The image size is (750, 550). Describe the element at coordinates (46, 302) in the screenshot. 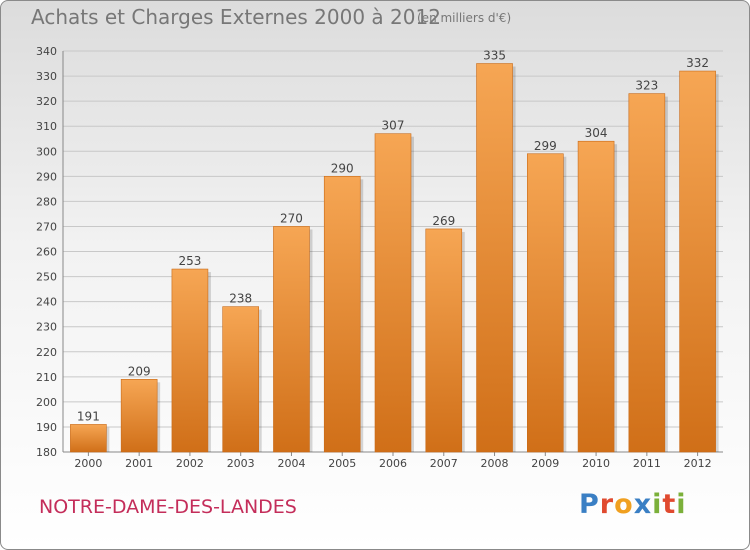

I see `y-tick-label: 240` at that location.